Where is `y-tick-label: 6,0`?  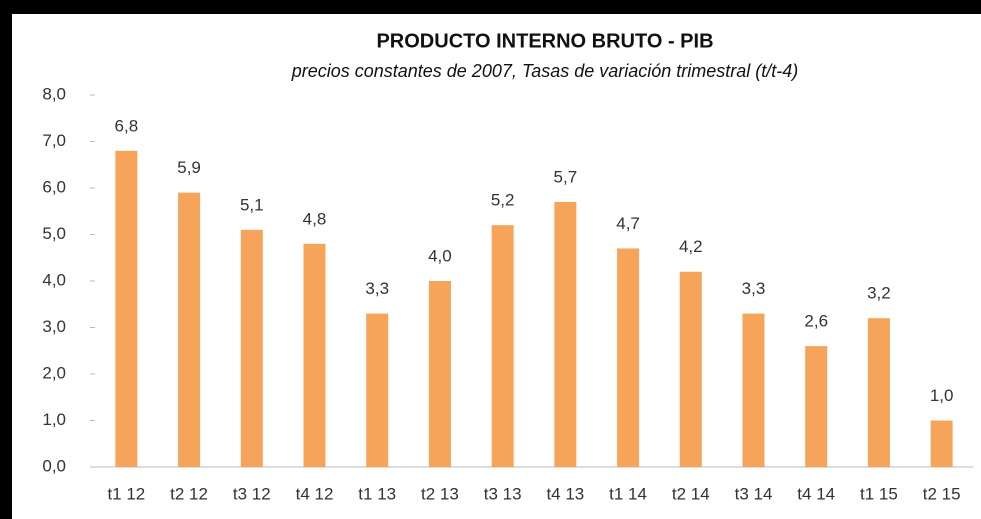 y-tick-label: 6,0 is located at coordinates (54, 186).